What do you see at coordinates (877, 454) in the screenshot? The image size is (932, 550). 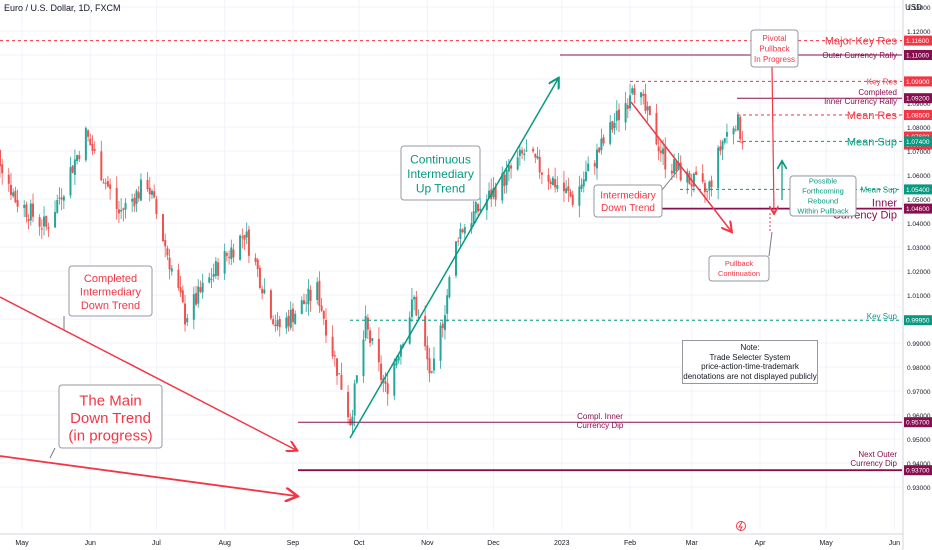 I see `level-label: Next Outer` at bounding box center [877, 454].